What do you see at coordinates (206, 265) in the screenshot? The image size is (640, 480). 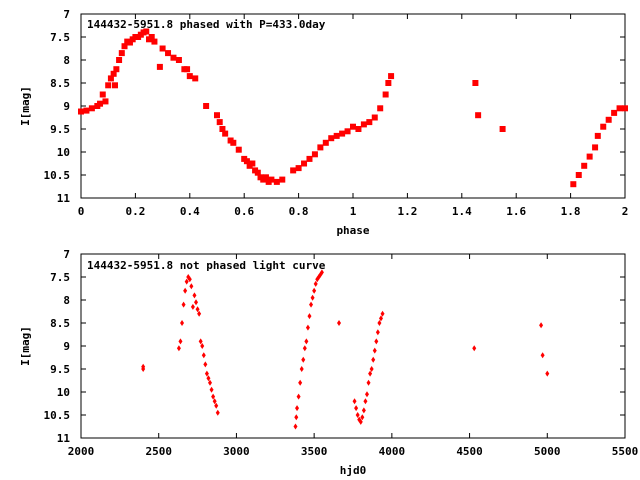 I see `chart-title-bottom: 144432-5951.8 not phased light curve` at bounding box center [206, 265].